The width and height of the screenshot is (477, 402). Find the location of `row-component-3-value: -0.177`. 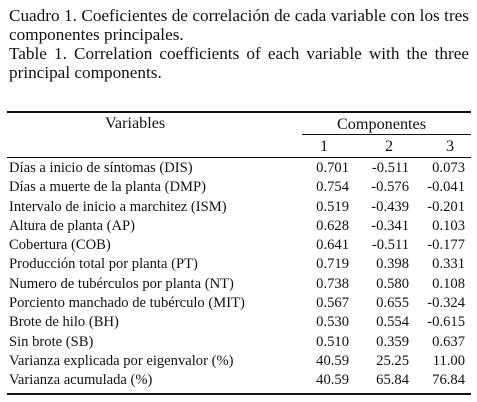

row-component-3-value: -0.177 is located at coordinates (446, 245).